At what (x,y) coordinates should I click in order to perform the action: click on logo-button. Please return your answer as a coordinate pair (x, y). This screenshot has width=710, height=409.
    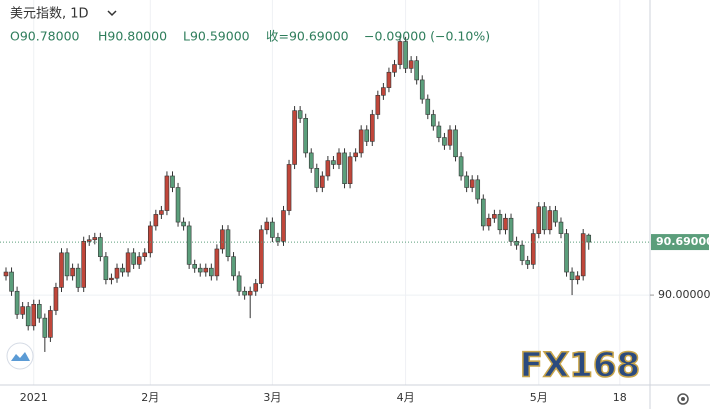
    Looking at the image, I should click on (20, 356).